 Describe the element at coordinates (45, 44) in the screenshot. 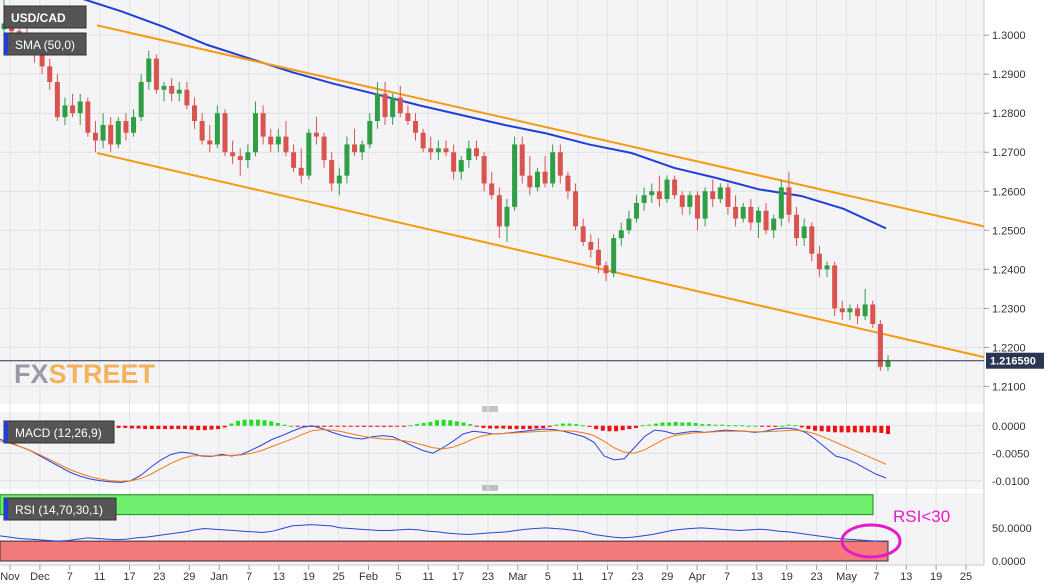

I see `sma-legend: SMA (50,0)` at that location.